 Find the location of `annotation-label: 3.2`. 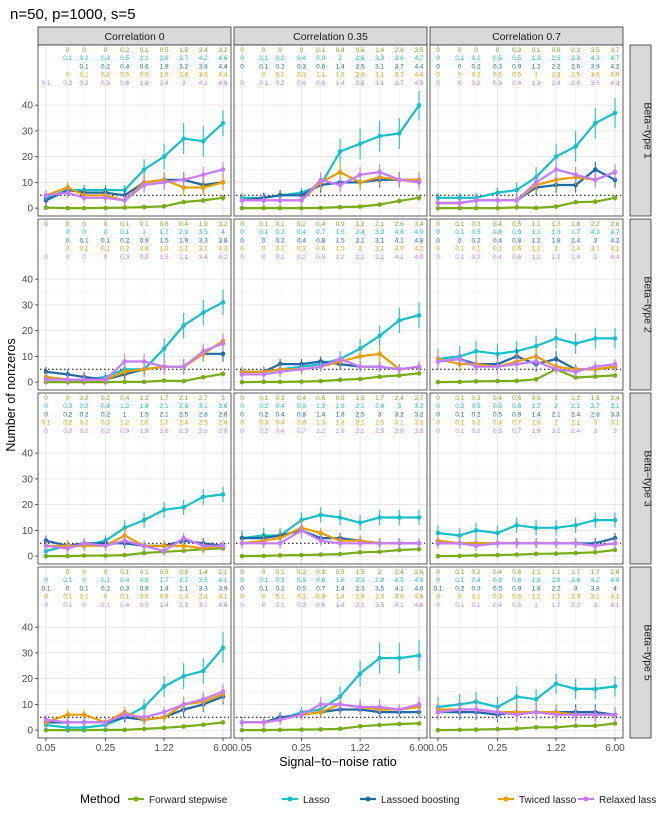

annotation-label: 3.2 is located at coordinates (399, 414).